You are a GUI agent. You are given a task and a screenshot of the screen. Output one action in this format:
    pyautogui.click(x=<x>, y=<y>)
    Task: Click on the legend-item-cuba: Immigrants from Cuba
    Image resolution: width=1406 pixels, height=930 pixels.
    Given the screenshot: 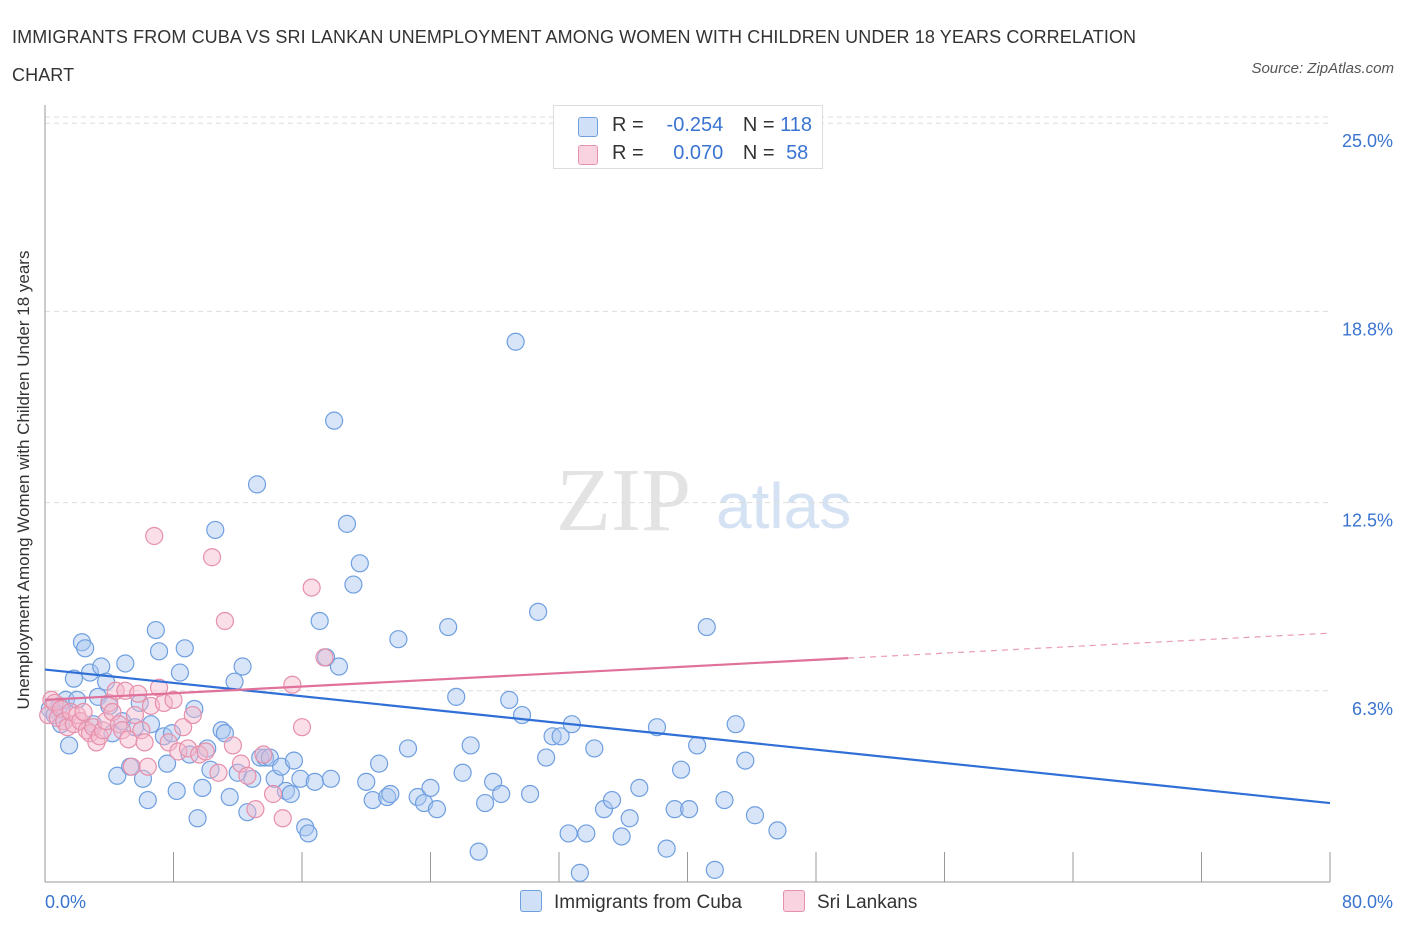 What is the action you would take?
    pyautogui.click(x=631, y=902)
    